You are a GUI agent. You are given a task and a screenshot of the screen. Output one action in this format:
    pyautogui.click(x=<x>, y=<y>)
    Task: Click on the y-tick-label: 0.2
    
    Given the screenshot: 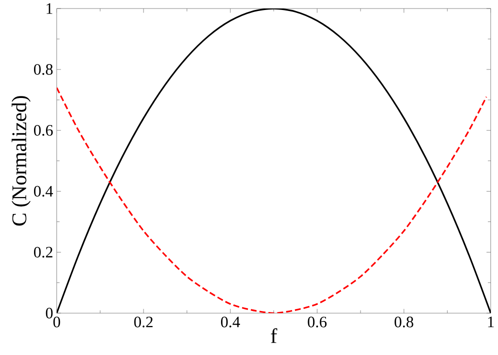 What is the action you would take?
    pyautogui.click(x=43, y=252)
    